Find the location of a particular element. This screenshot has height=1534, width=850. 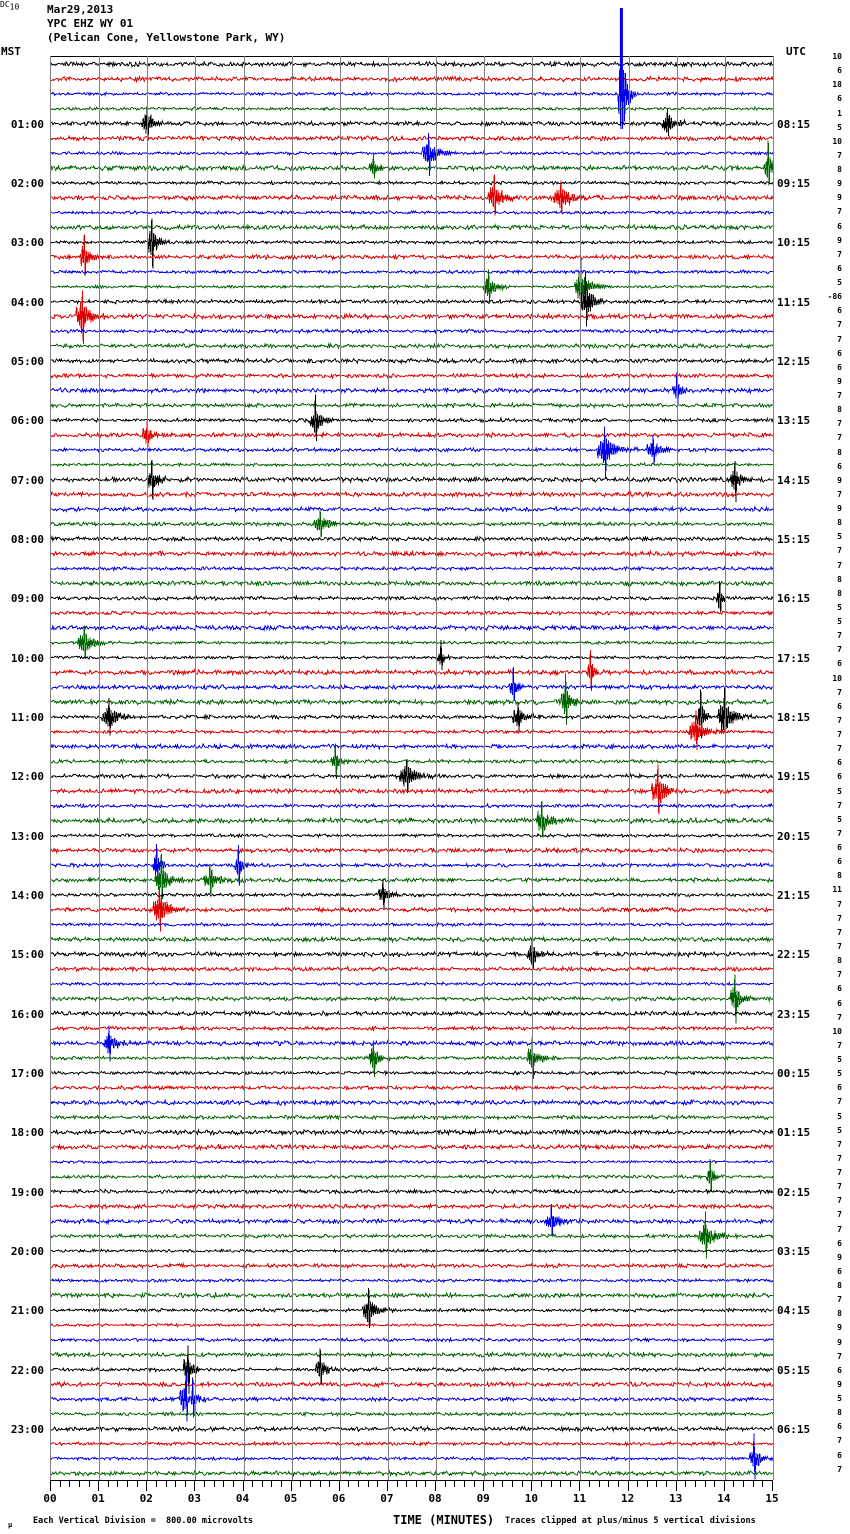

dc-value: 18 is located at coordinates (837, 85).